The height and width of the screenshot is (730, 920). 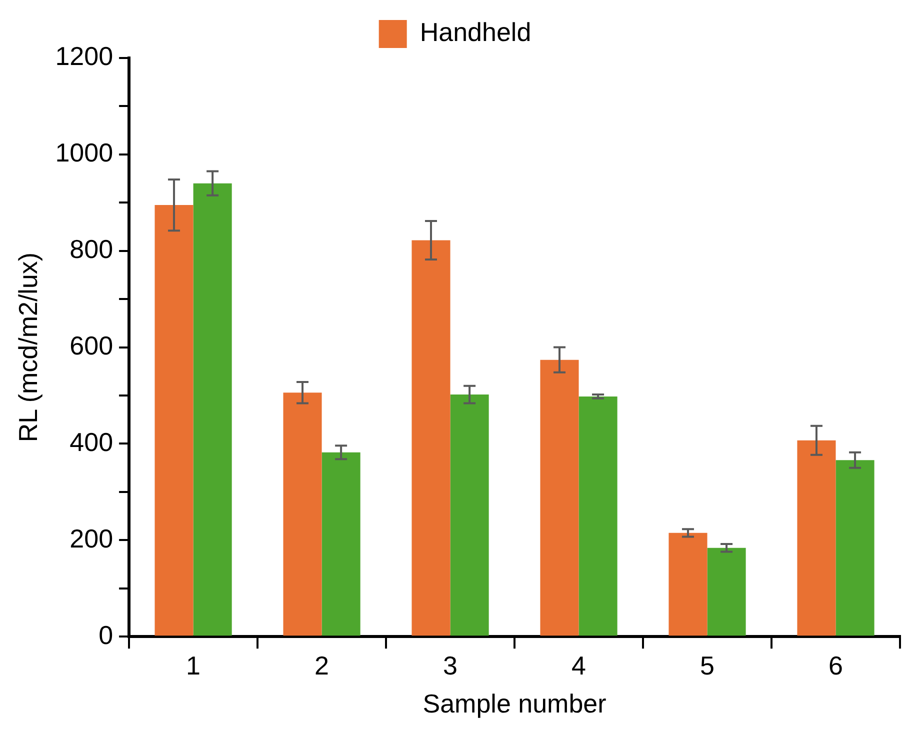 I want to click on y-tick-label: 1200, so click(x=84, y=56).